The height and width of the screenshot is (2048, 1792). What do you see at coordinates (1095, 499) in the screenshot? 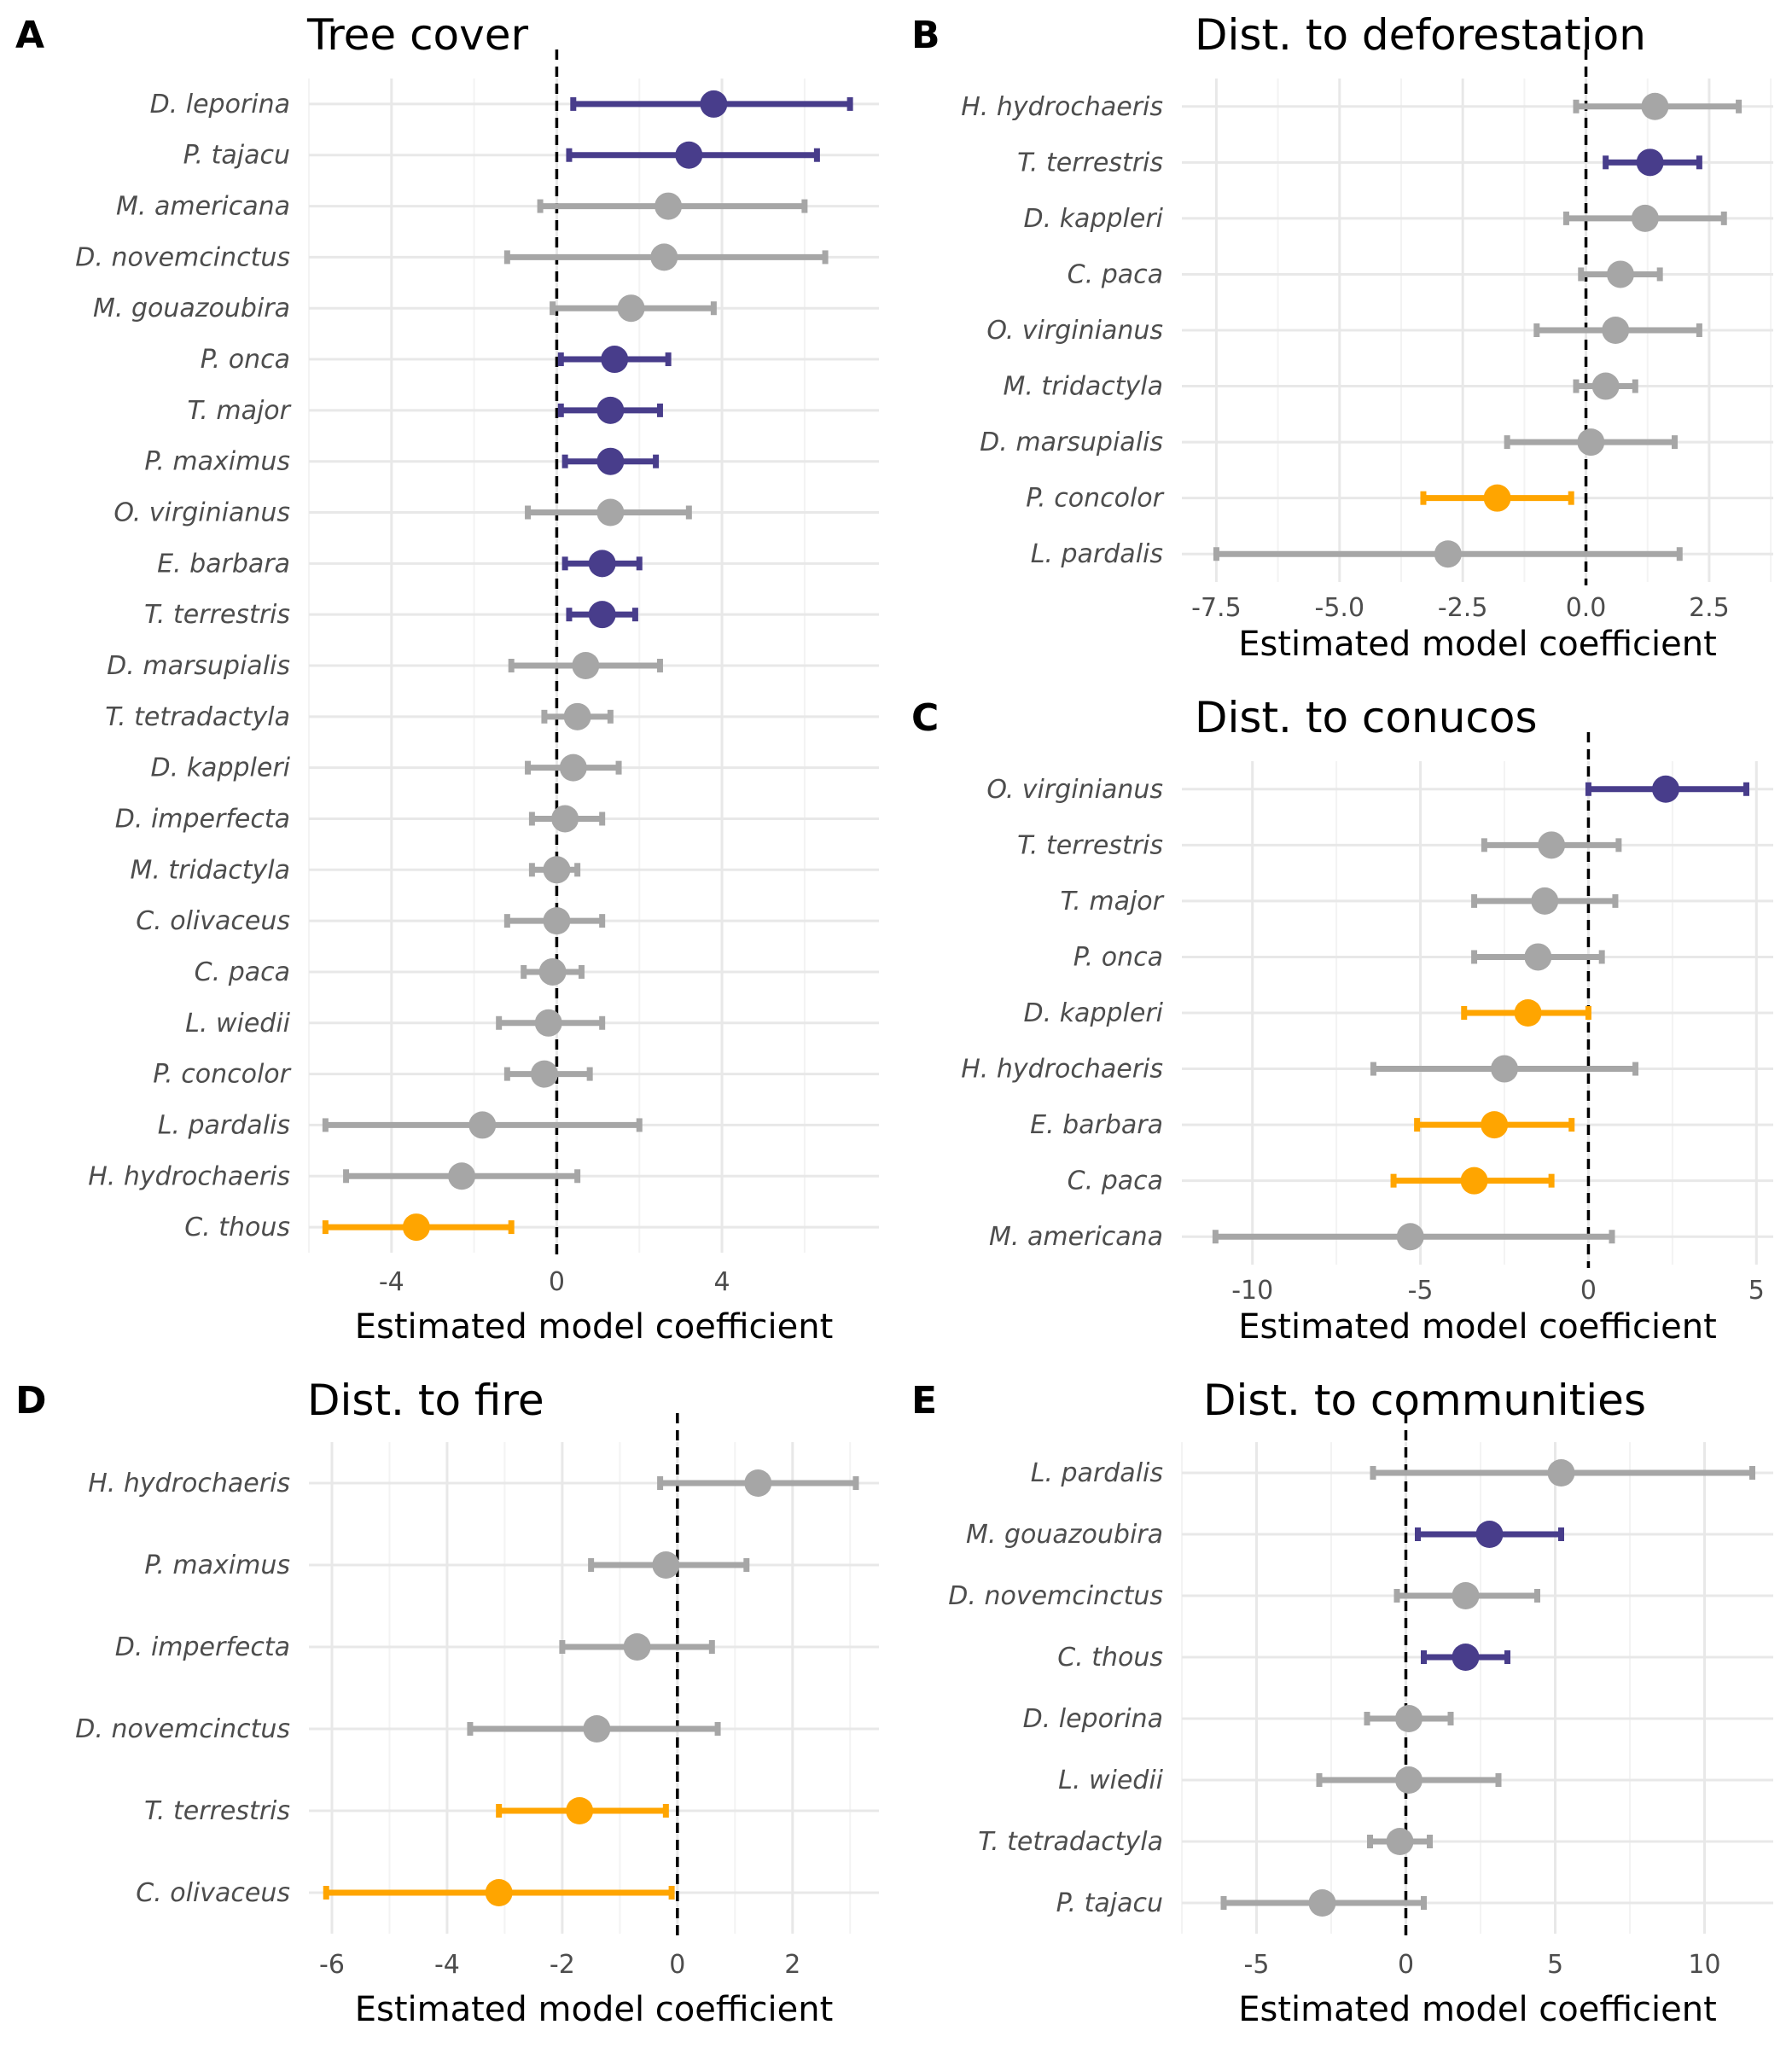
I see `species-label: P. concolor` at bounding box center [1095, 499].